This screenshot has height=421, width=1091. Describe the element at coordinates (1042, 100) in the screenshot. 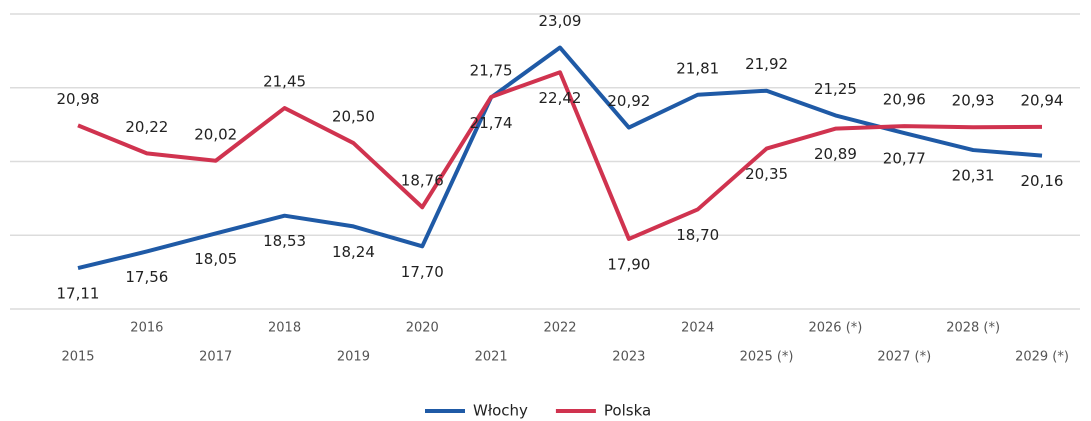

I see `data-label: 20,94` at that location.